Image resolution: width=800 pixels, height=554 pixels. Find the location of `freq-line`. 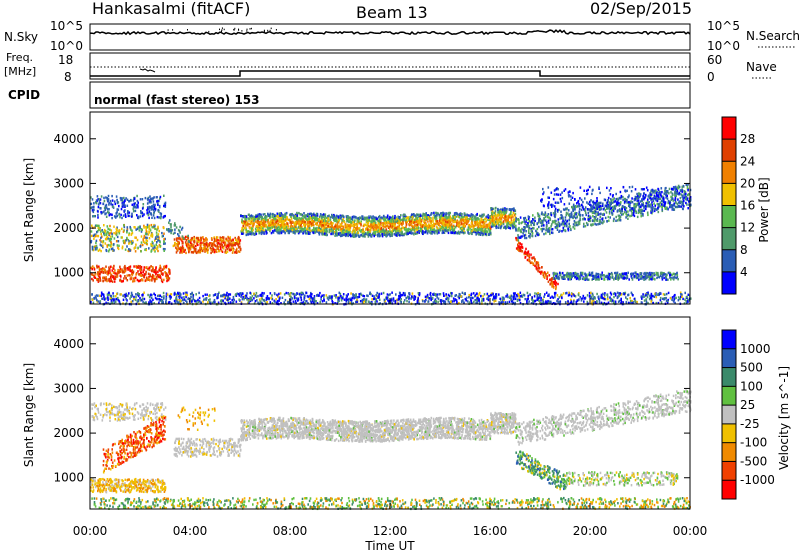

freq-line is located at coordinates (390, 73).